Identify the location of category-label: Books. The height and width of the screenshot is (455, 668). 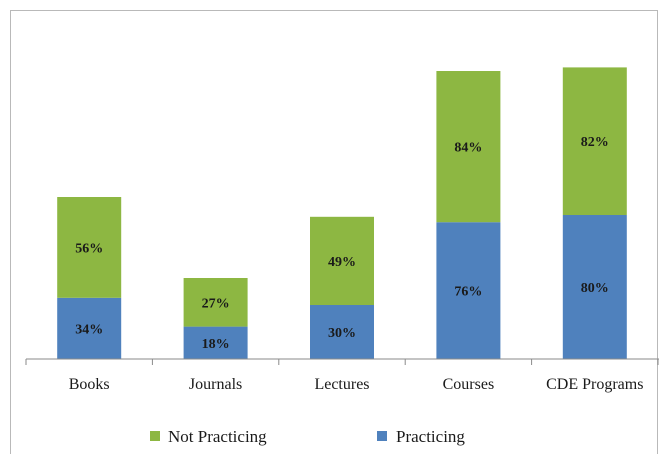
(89, 384).